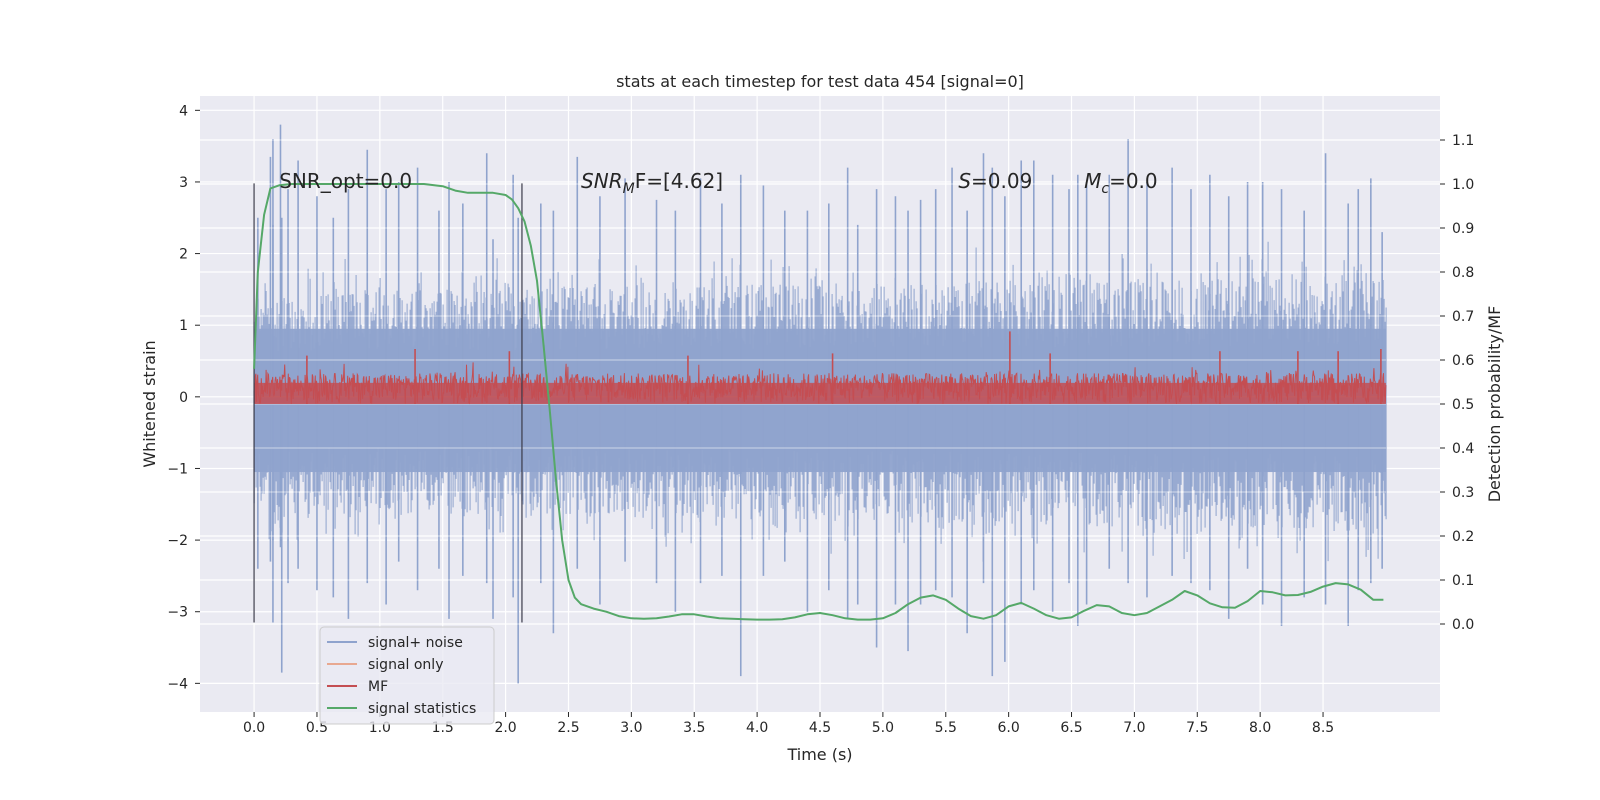  Describe the element at coordinates (820, 393) in the screenshot. I see `mf-core` at that location.